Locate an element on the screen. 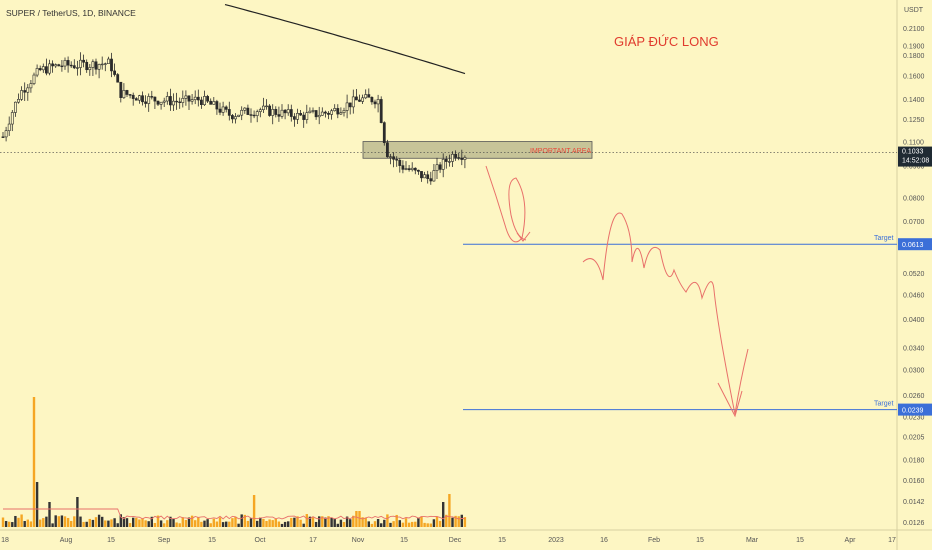 The width and height of the screenshot is (932, 550). x-tick-label: 15 is located at coordinates (800, 540).